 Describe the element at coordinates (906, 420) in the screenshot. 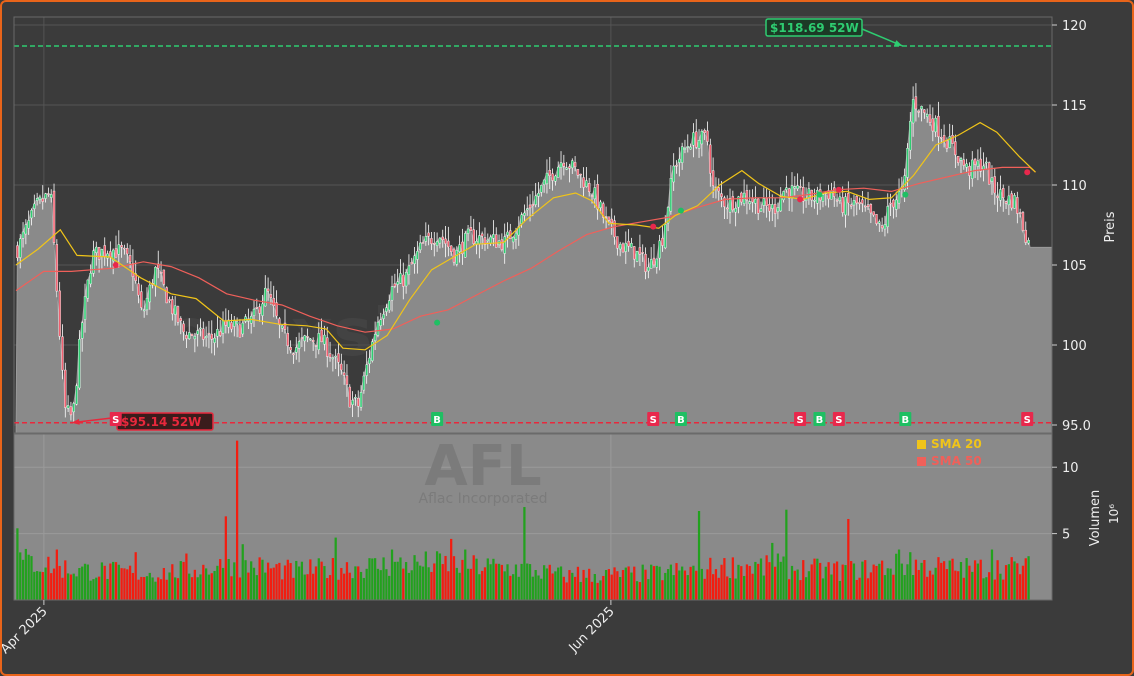

I see `signal-badge-B: B` at that location.